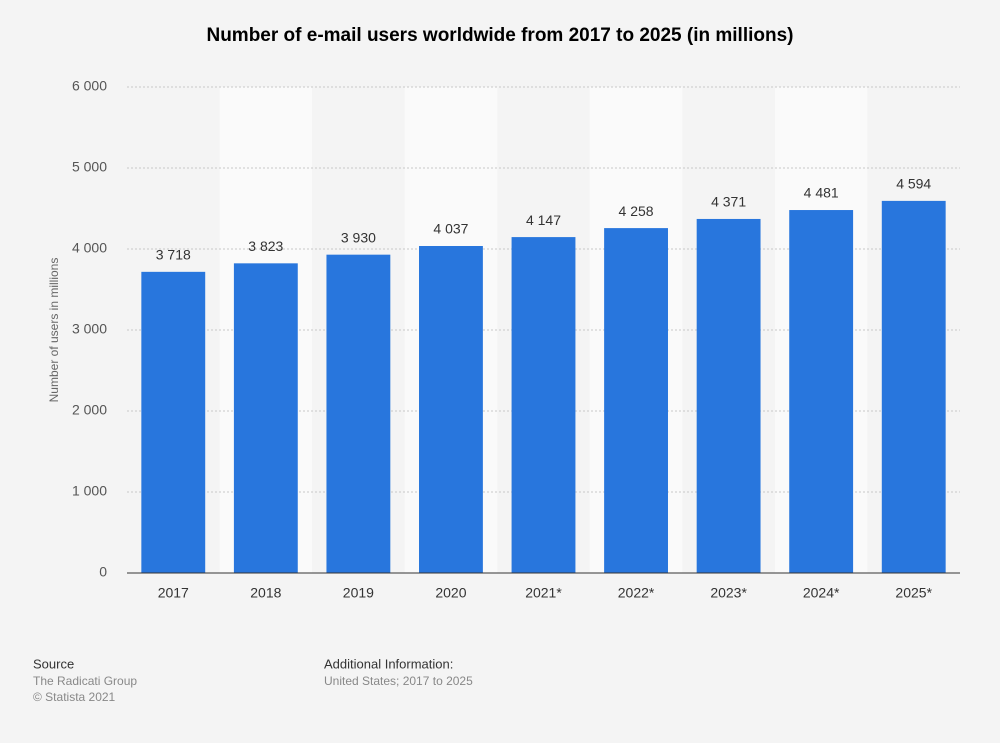 Image resolution: width=1000 pixels, height=743 pixels. Describe the element at coordinates (728, 202) in the screenshot. I see `value-label: 4 371` at that location.